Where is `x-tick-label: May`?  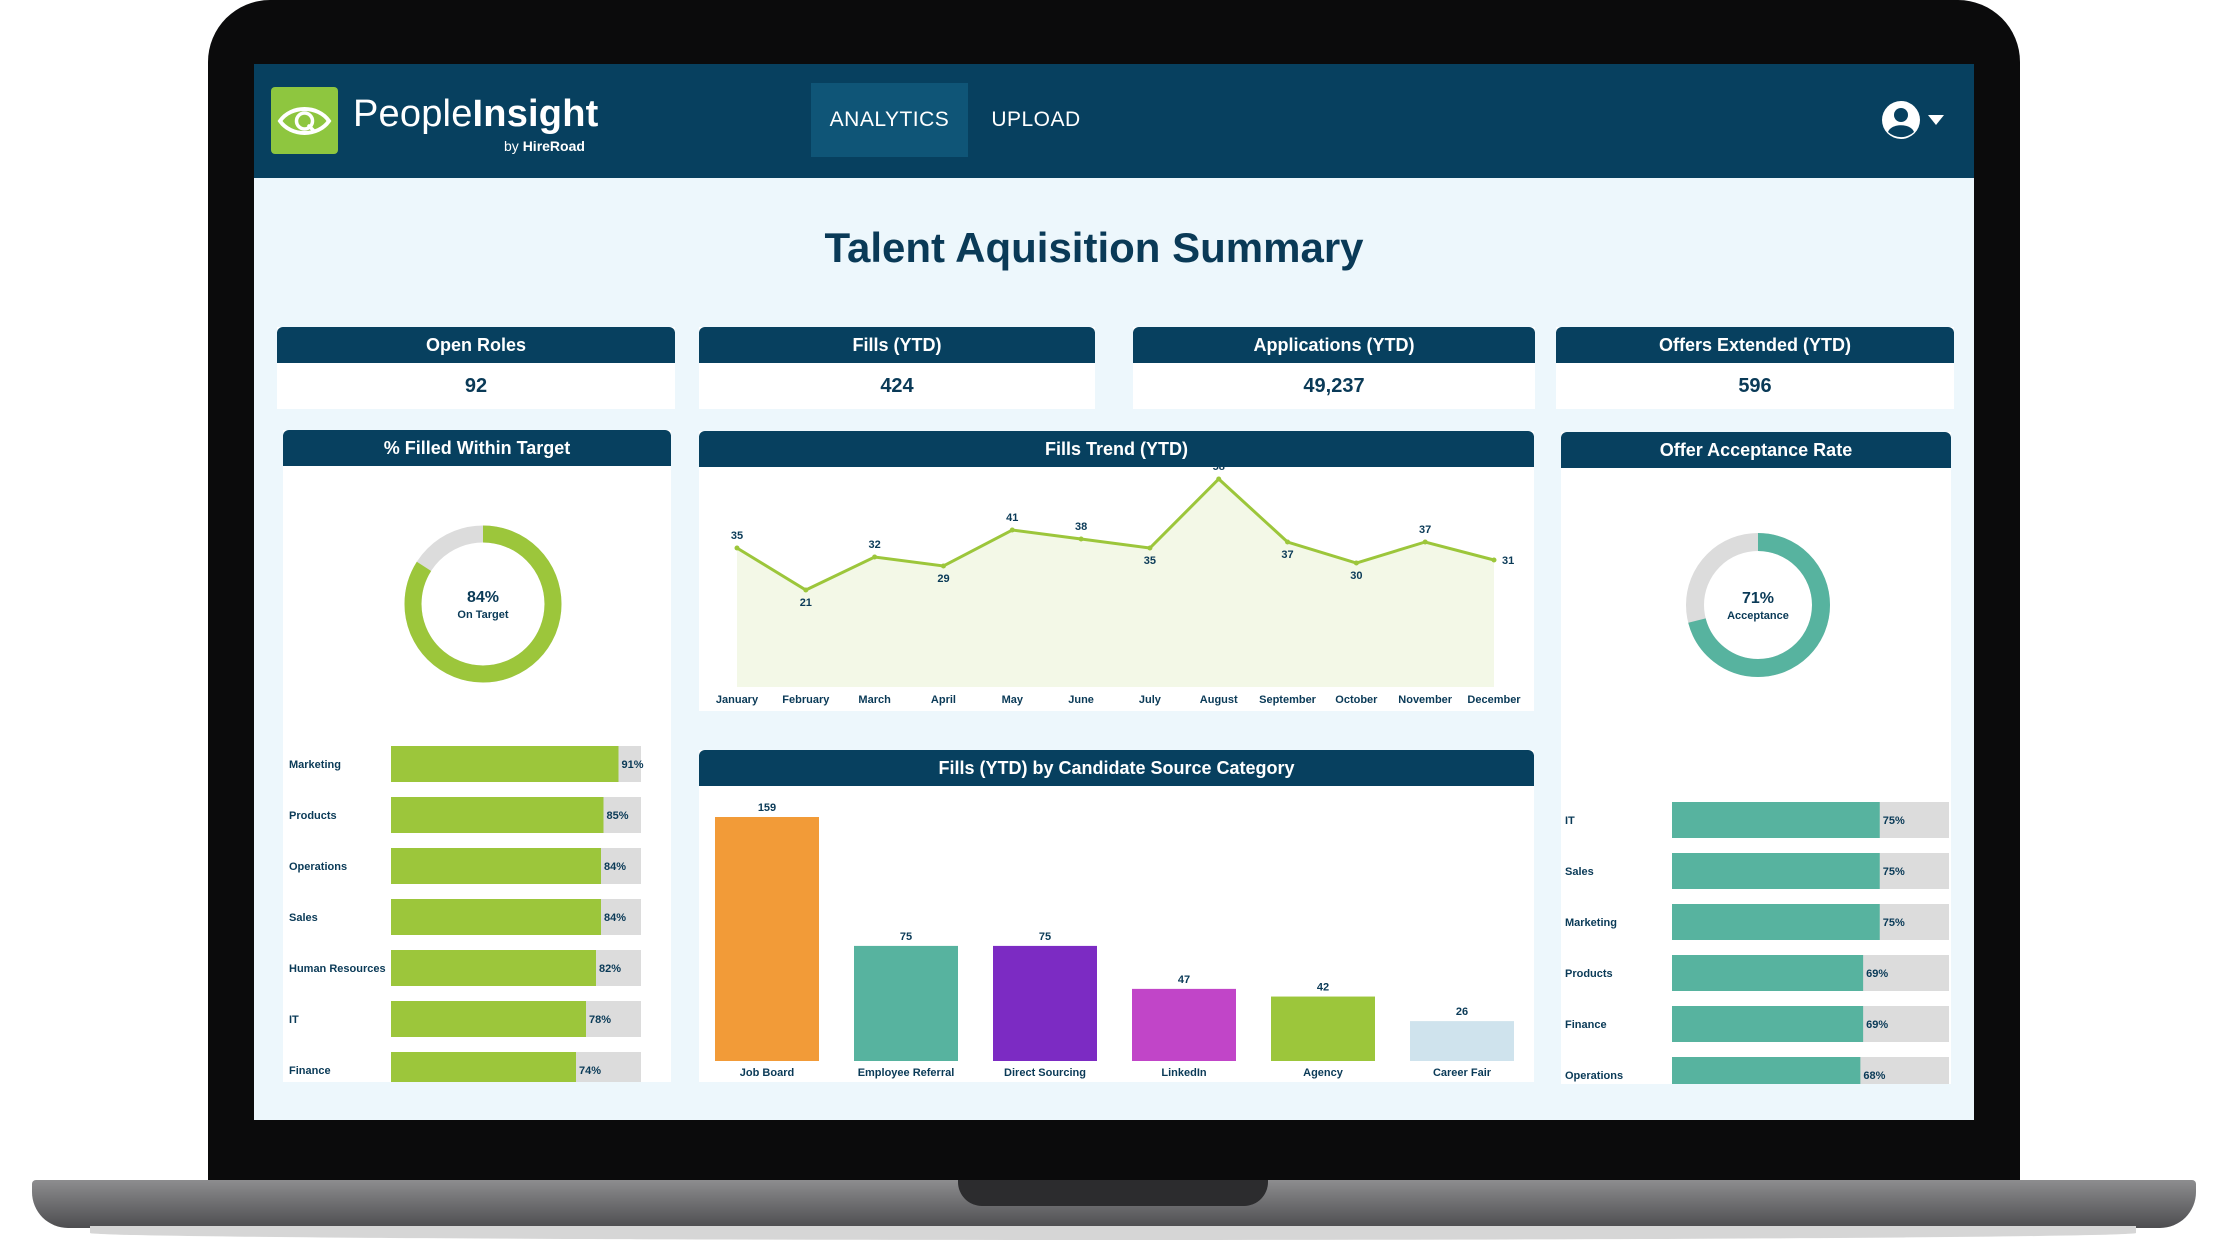 x-tick-label: May is located at coordinates (1013, 700).